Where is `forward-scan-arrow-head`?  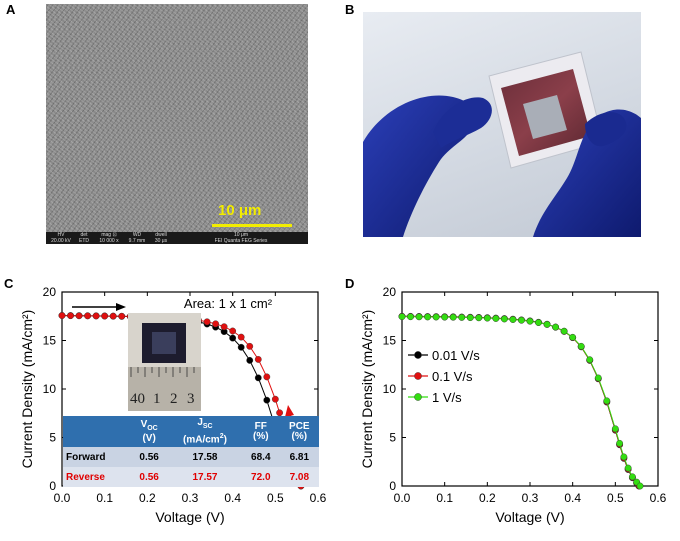 forward-scan-arrow-head is located at coordinates (121, 307).